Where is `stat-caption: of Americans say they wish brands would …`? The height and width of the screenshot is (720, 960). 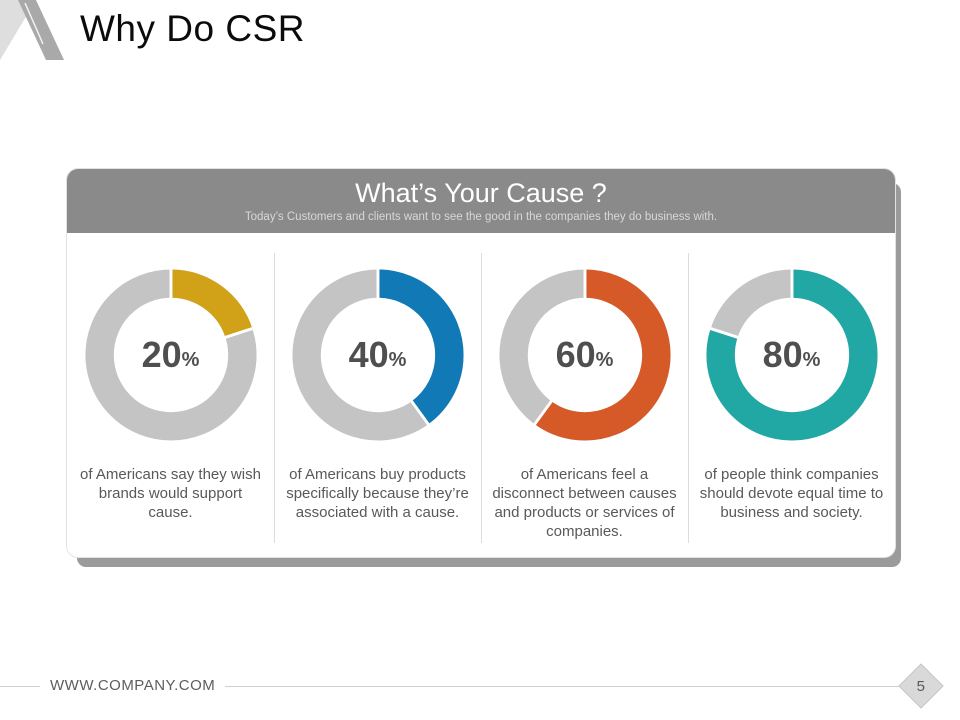
stat-caption: of Americans say they wish brands would … is located at coordinates (170, 493).